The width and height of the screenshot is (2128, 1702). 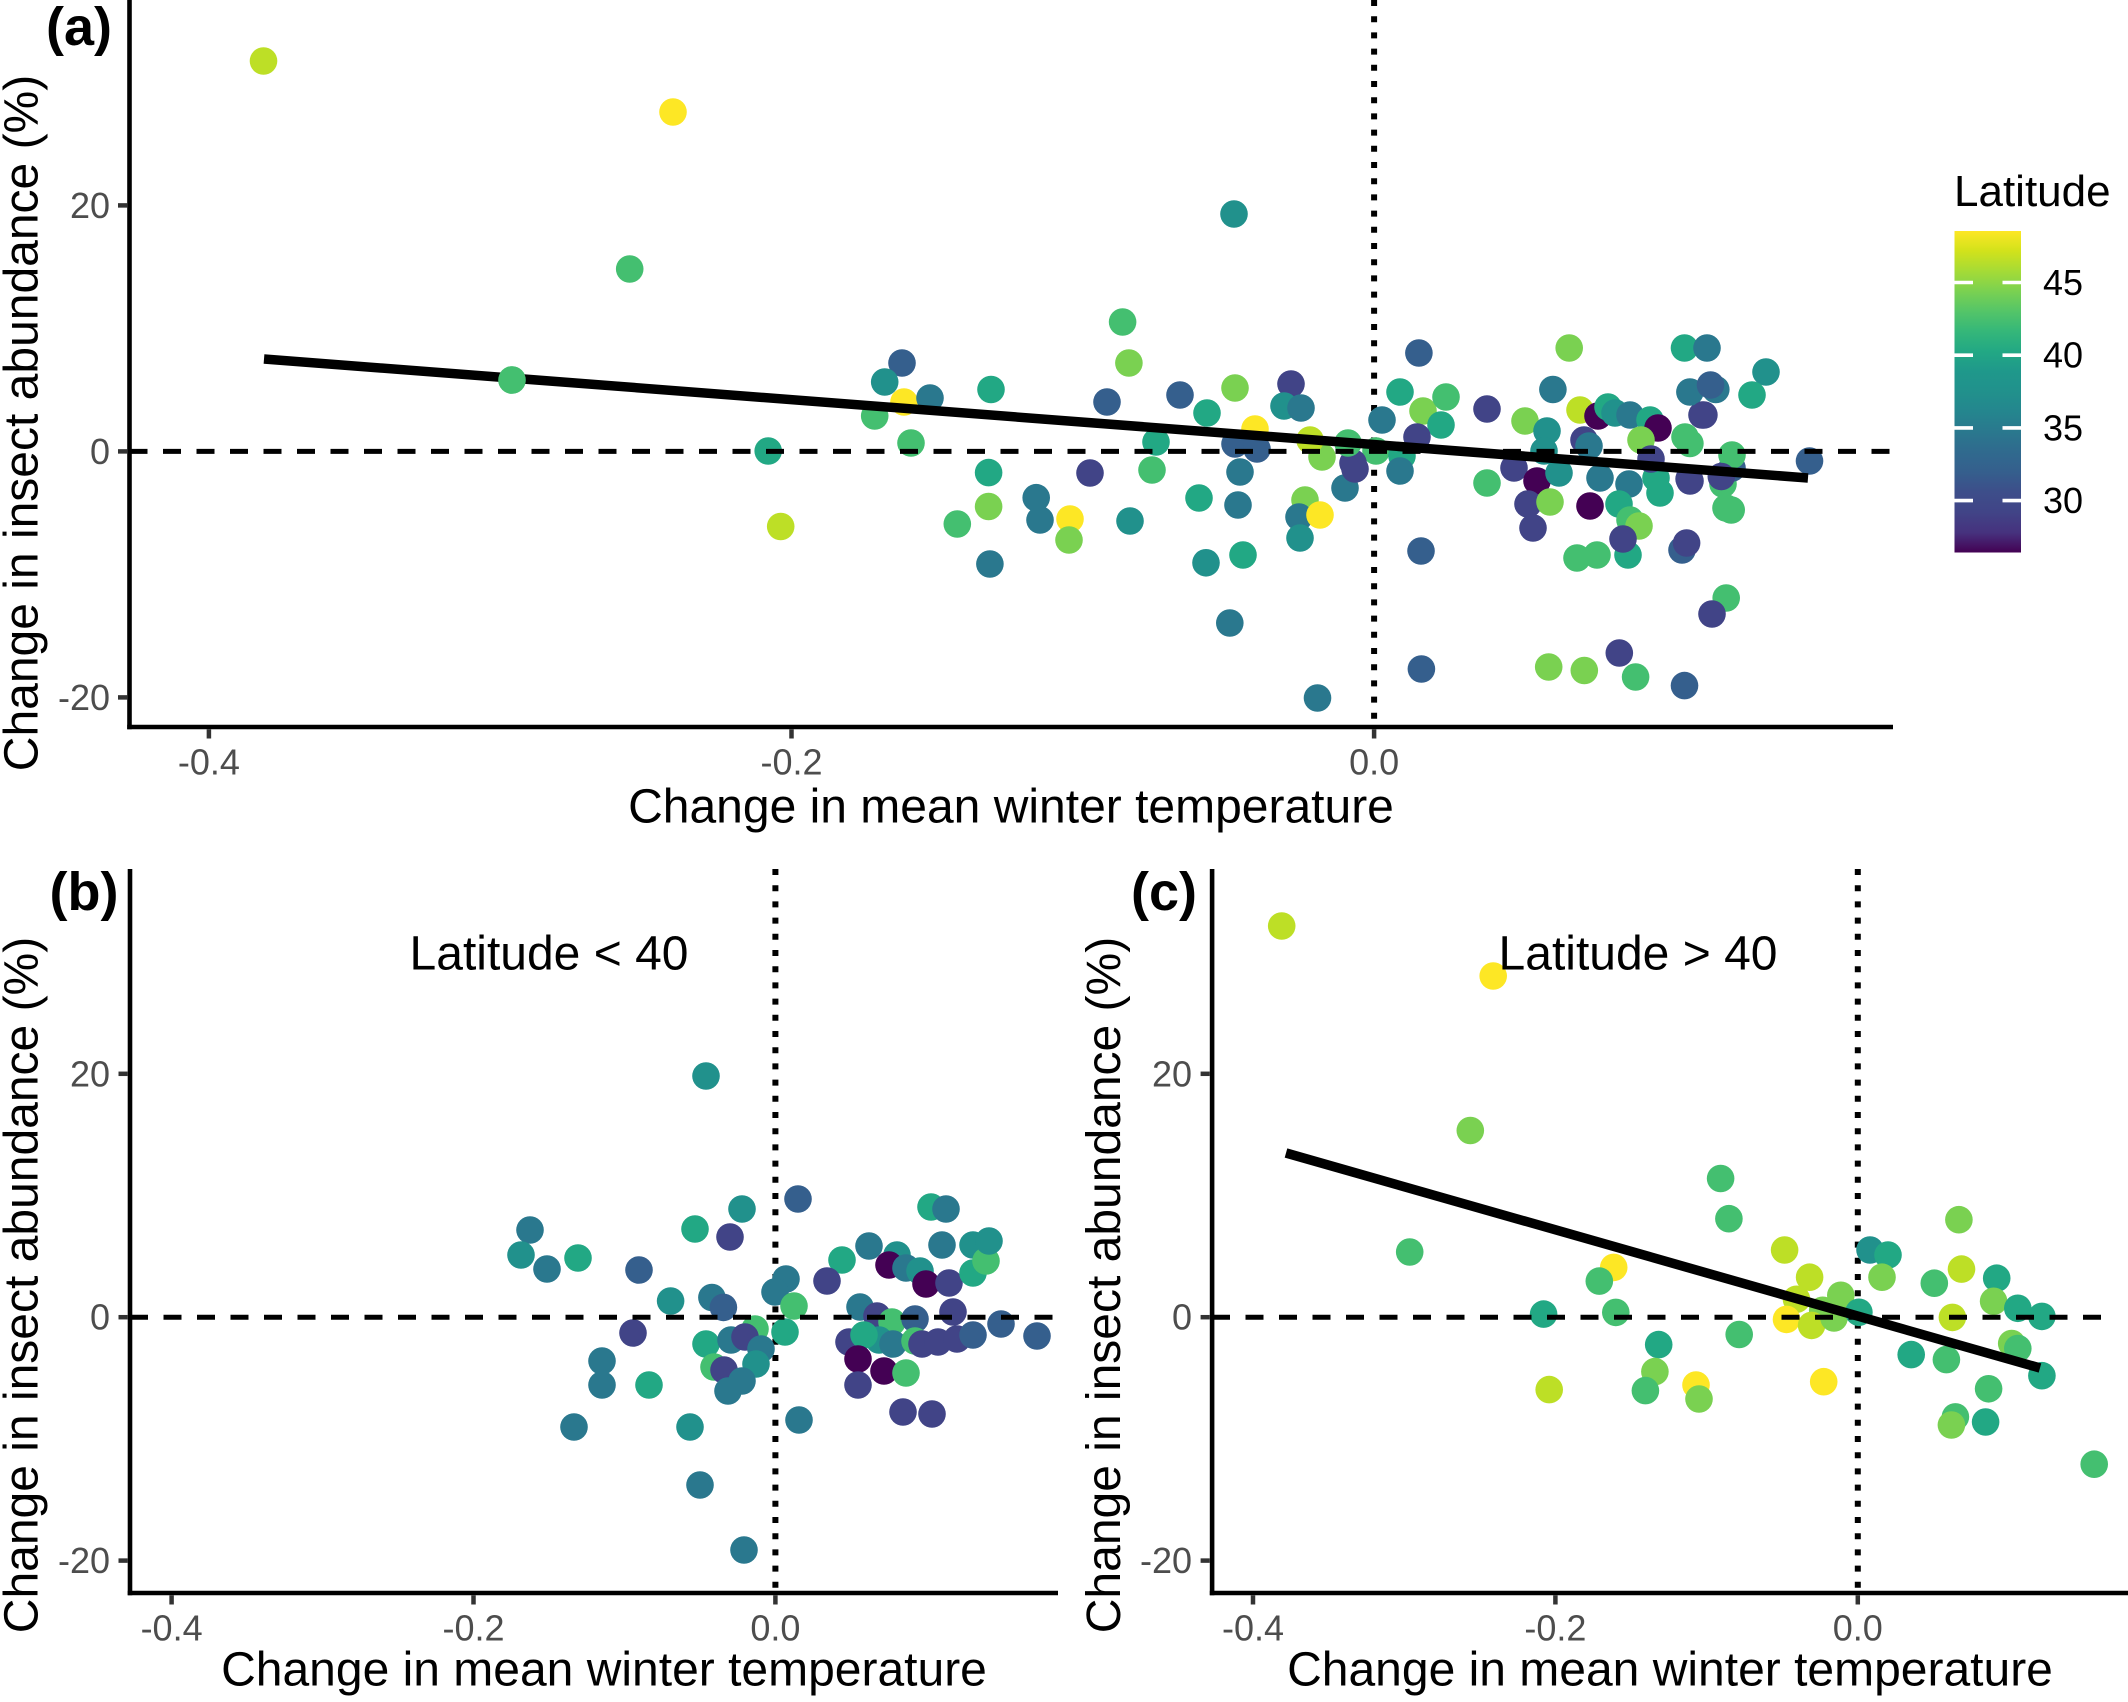 What do you see at coordinates (549, 954) in the screenshot?
I see `svg-text: Latitude < 40` at bounding box center [549, 954].